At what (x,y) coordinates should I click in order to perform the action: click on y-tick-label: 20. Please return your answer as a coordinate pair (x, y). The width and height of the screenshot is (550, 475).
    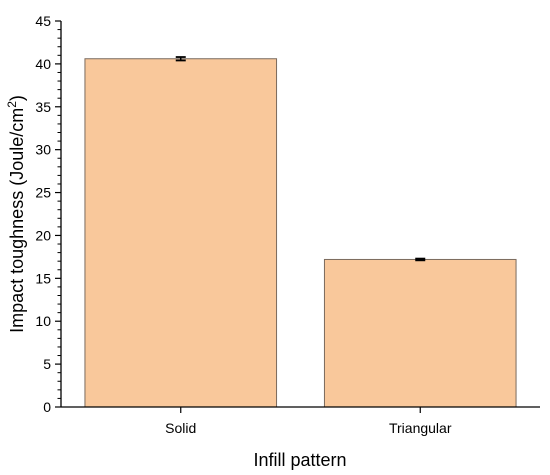
    Looking at the image, I should click on (43, 235).